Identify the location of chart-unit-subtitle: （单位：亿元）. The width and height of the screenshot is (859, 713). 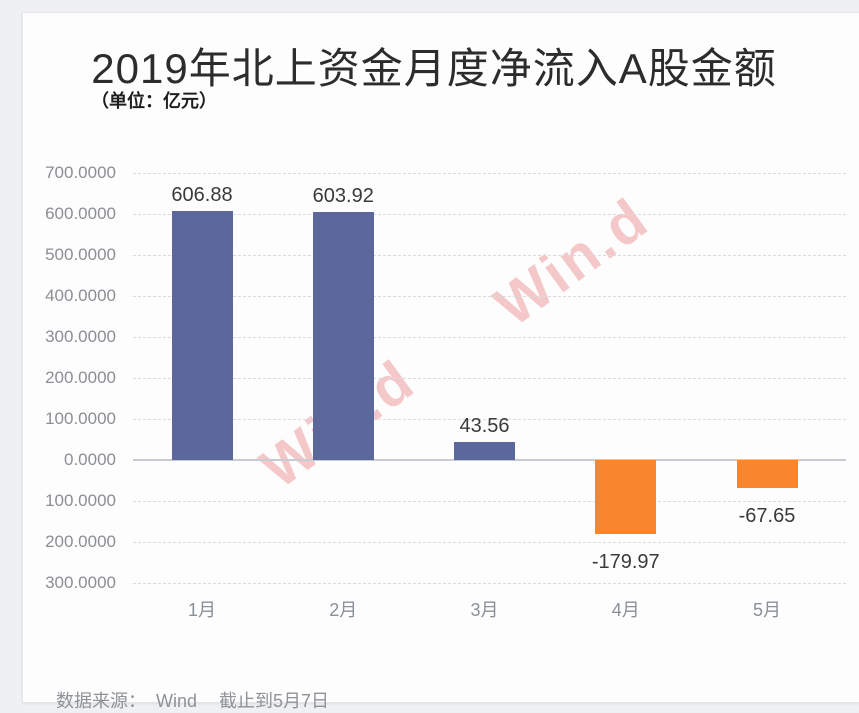
(154, 101).